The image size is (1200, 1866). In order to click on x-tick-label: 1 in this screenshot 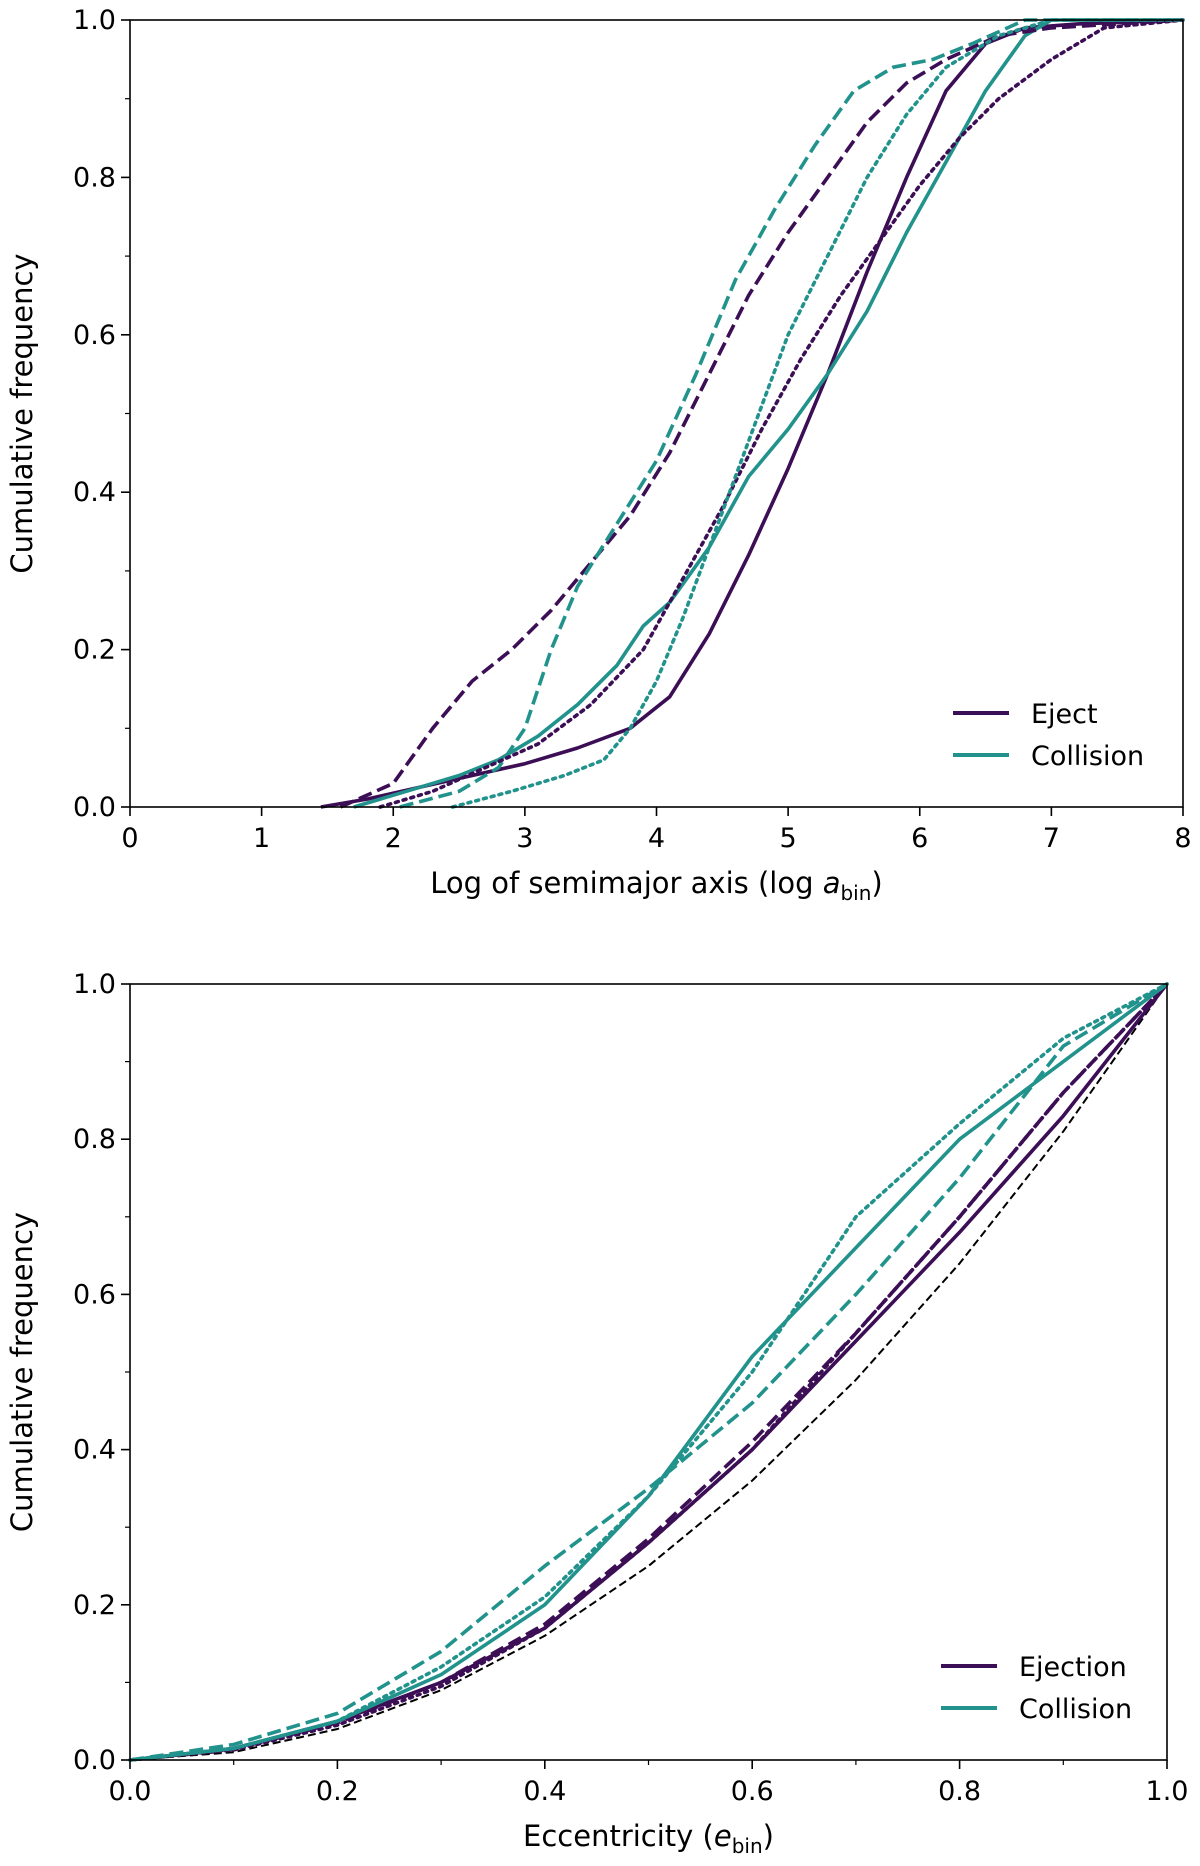, I will do `click(261, 838)`.